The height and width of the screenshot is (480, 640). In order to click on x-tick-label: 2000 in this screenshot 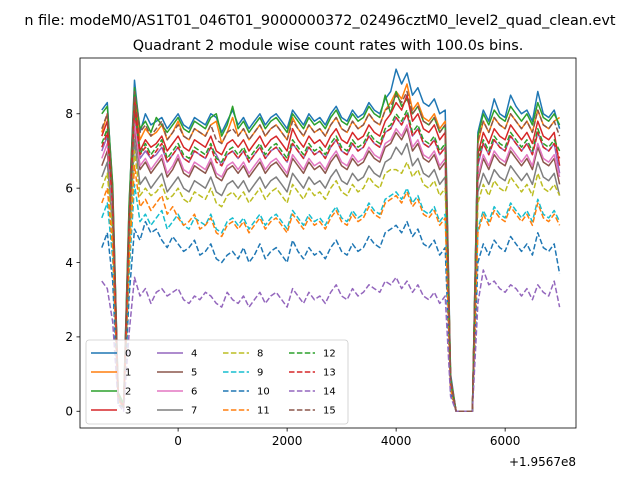, I will do `click(287, 441)`.